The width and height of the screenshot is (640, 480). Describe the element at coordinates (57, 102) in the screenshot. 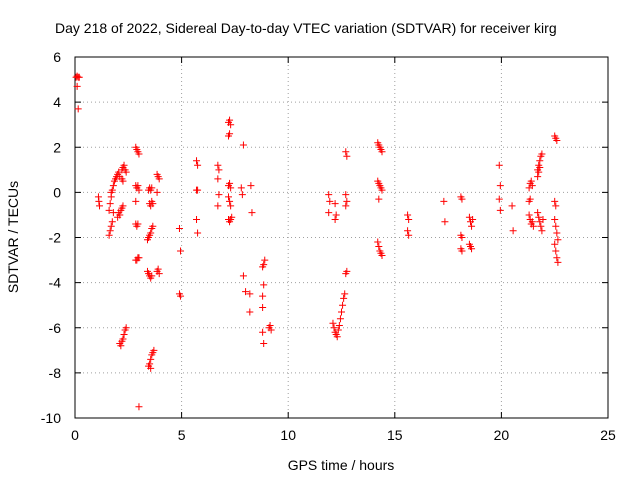

I see `y-tick-label: 4` at that location.